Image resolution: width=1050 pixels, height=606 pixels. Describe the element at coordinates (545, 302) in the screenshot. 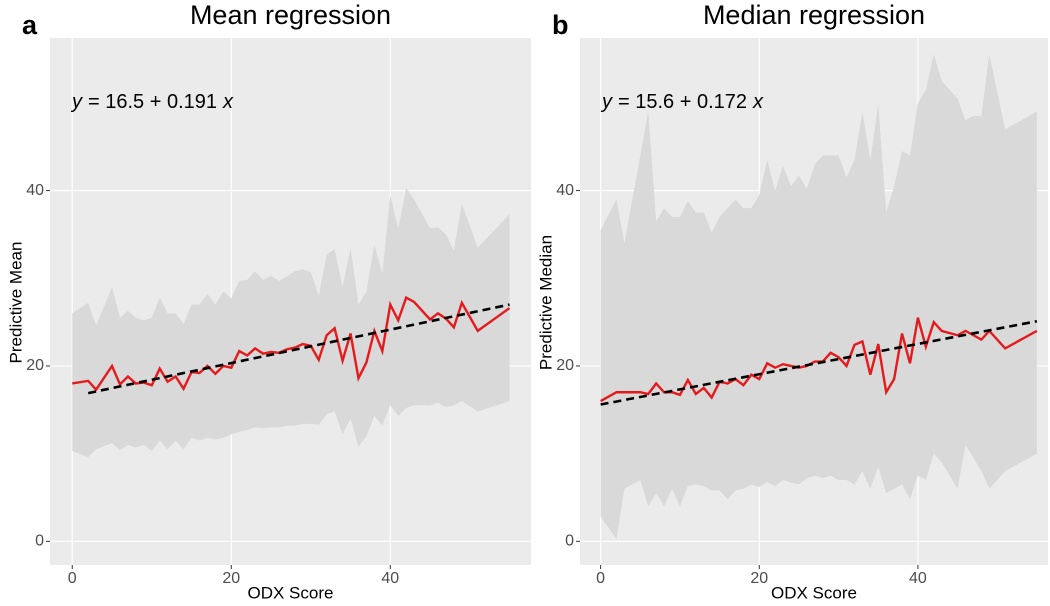

I see `y-axis-label: Predictive Median` at that location.